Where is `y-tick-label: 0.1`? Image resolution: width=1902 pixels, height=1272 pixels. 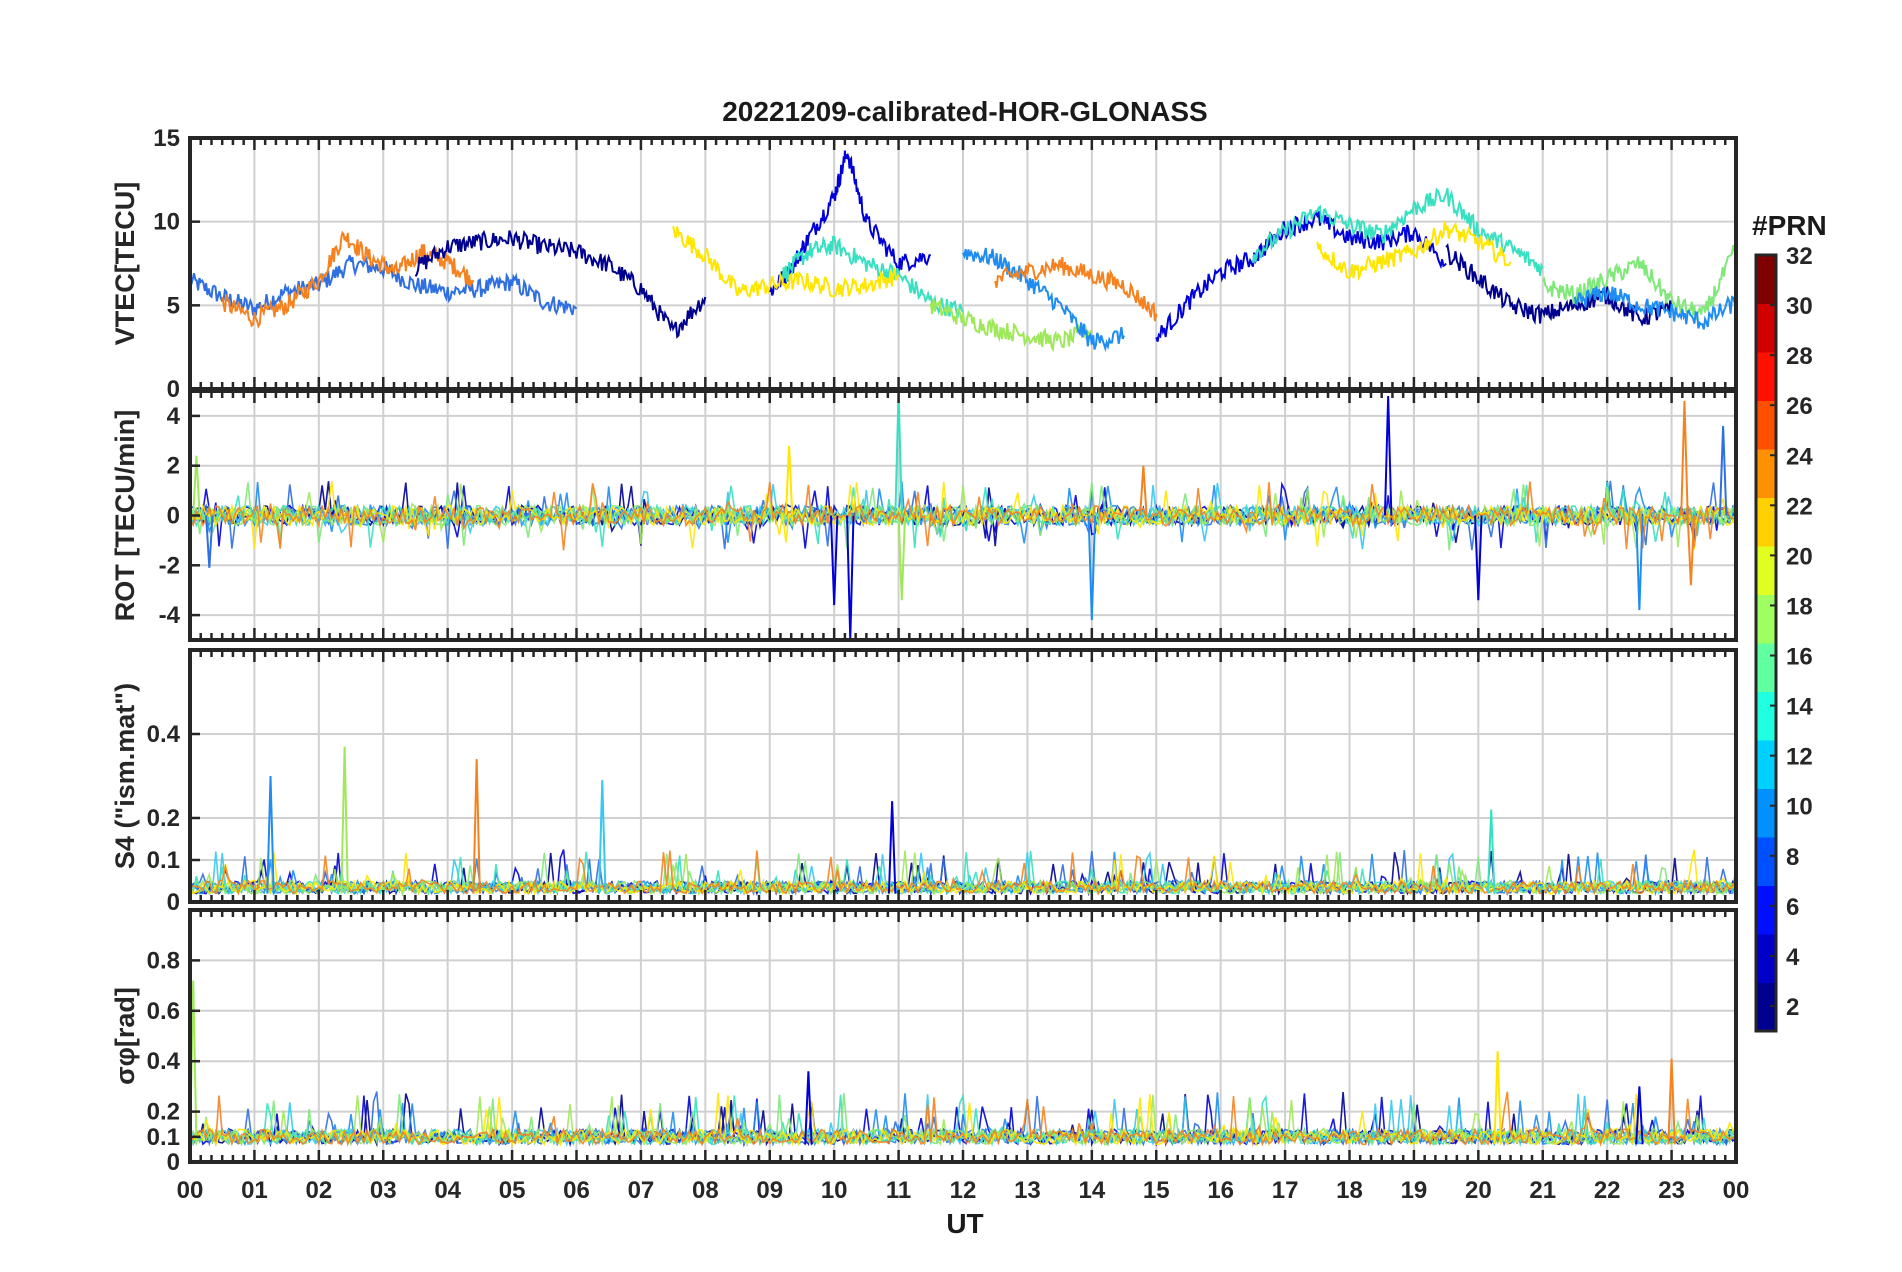 y-tick-label: 0.1 is located at coordinates (163, 1137).